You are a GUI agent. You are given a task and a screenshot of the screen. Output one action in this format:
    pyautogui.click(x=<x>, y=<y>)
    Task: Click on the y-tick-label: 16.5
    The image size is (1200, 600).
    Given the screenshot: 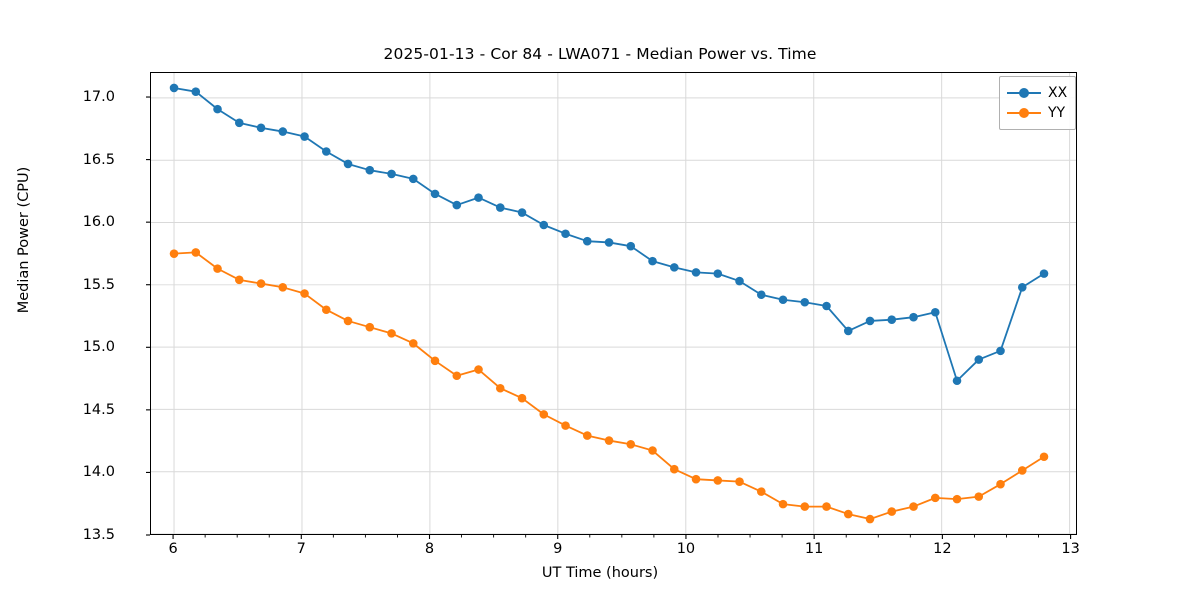 What is the action you would take?
    pyautogui.click(x=98, y=159)
    